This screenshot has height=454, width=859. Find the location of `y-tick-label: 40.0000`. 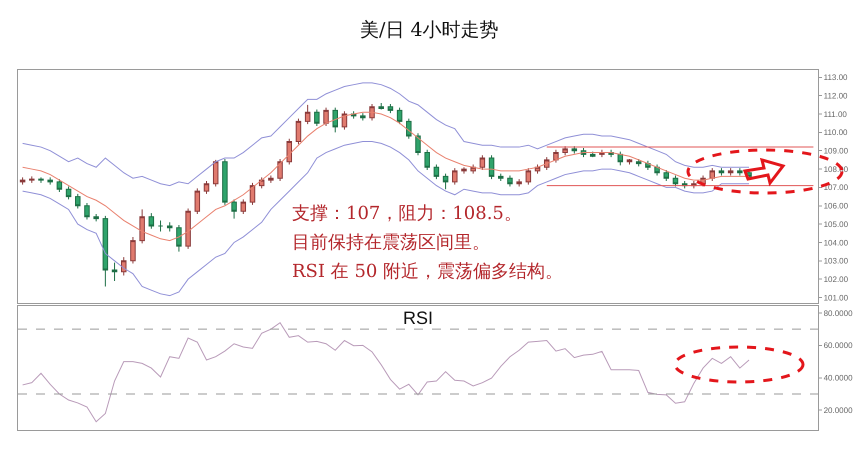

y-tick-label: 40.0000 is located at coordinates (839, 378).